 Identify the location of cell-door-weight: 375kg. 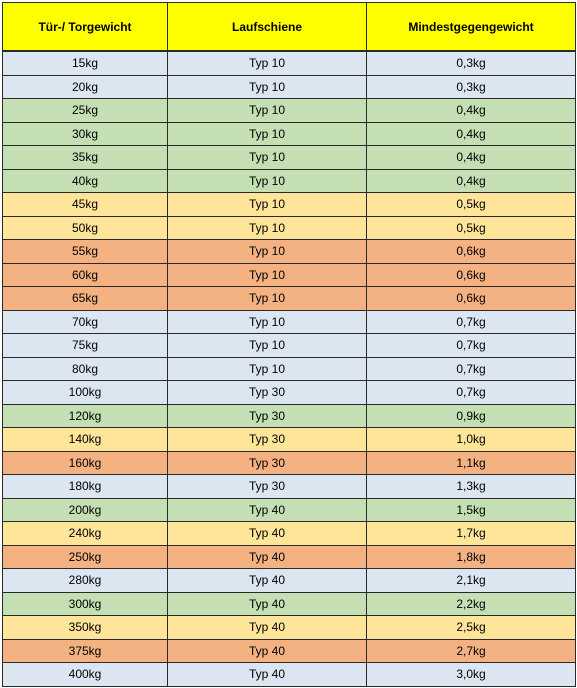
(85, 650).